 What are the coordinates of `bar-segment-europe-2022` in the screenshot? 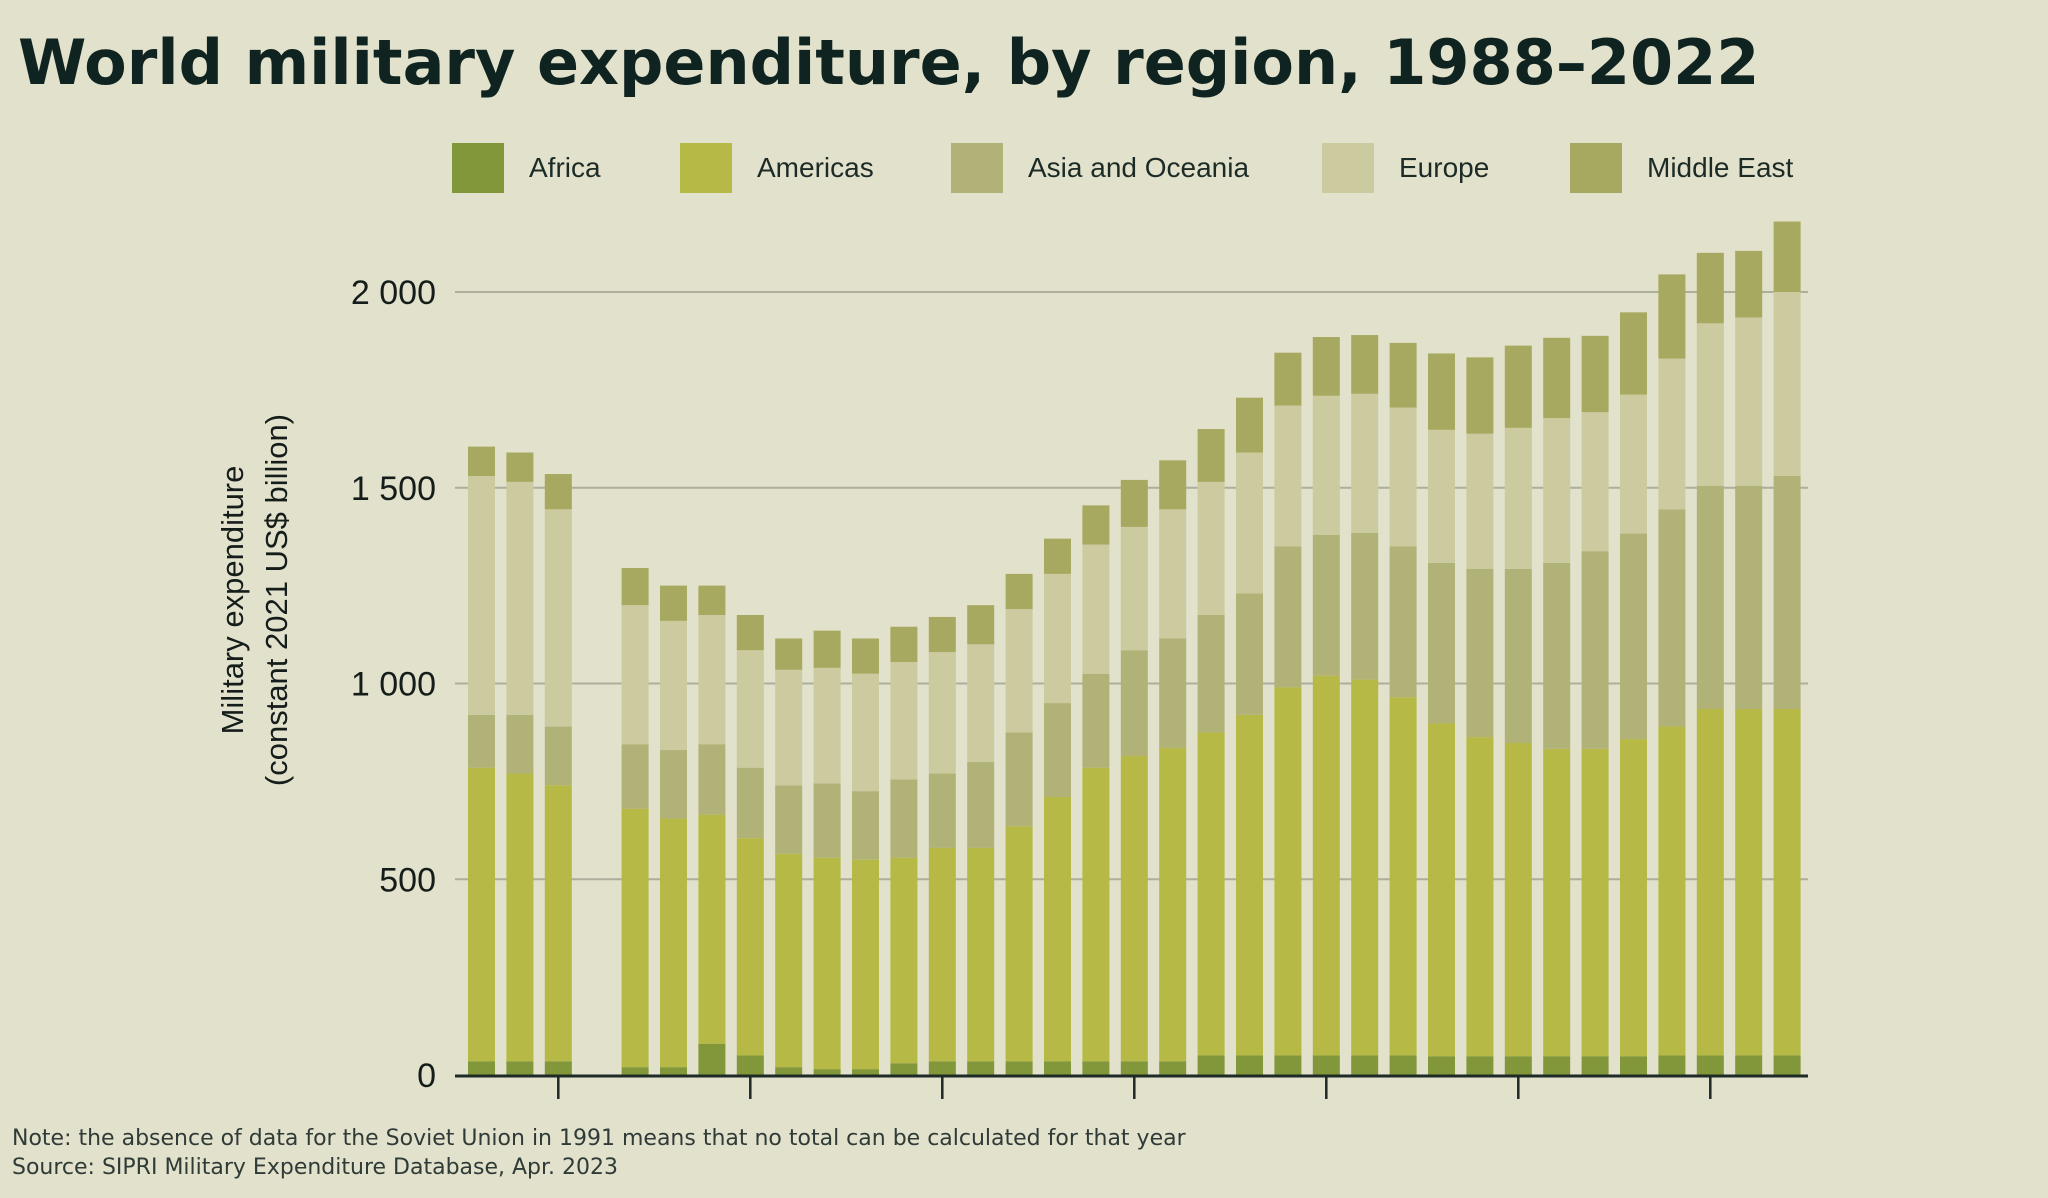 It's located at (1787, 384).